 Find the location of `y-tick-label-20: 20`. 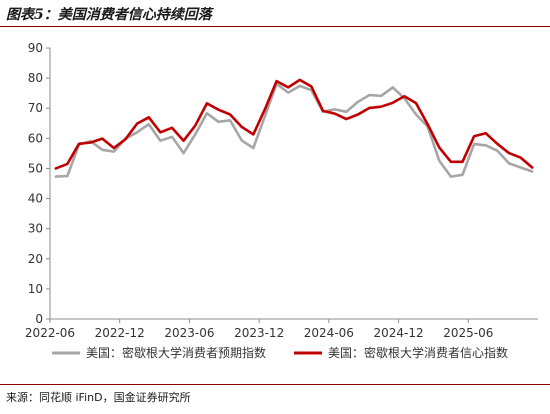

y-tick-label-20: 20 is located at coordinates (35, 259).